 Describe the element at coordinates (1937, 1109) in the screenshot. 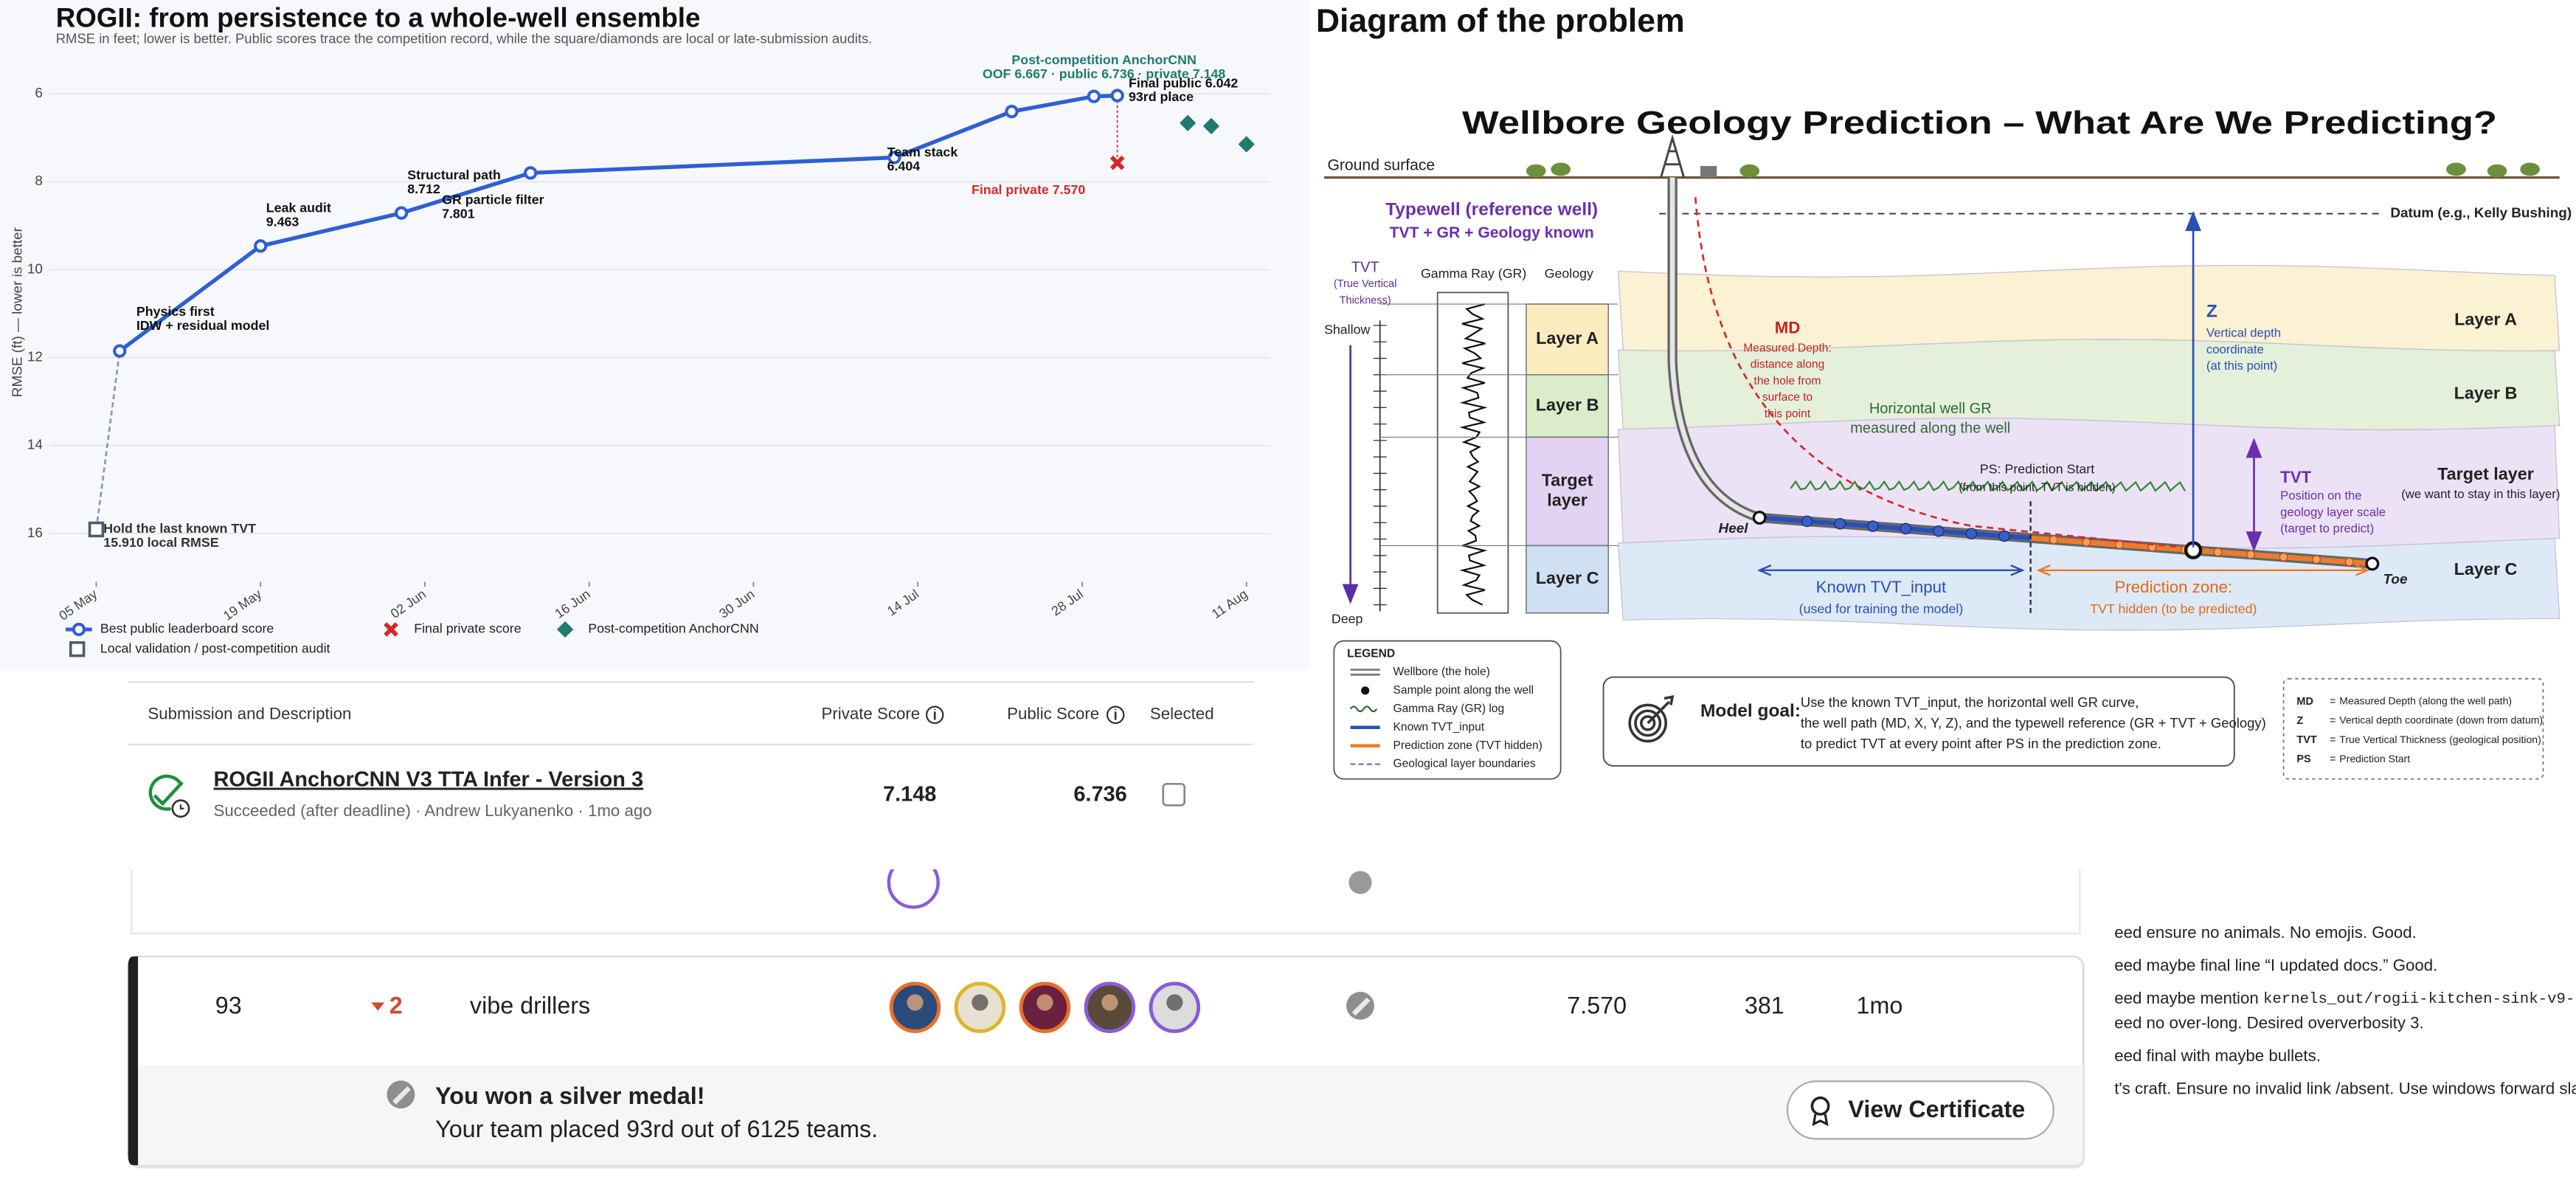

I see `certificate-label: View Certificate` at that location.